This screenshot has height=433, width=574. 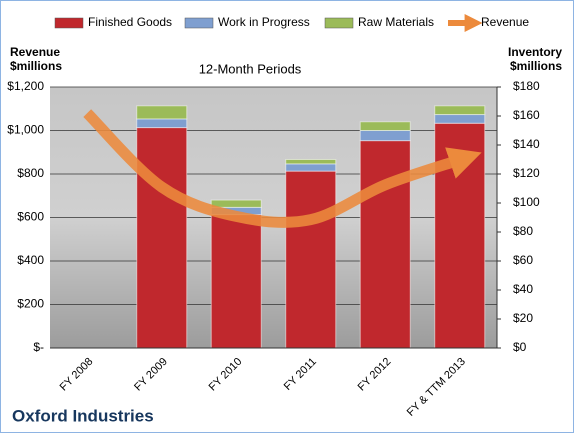 I want to click on y2-tick-label: $120, so click(x=526, y=173).